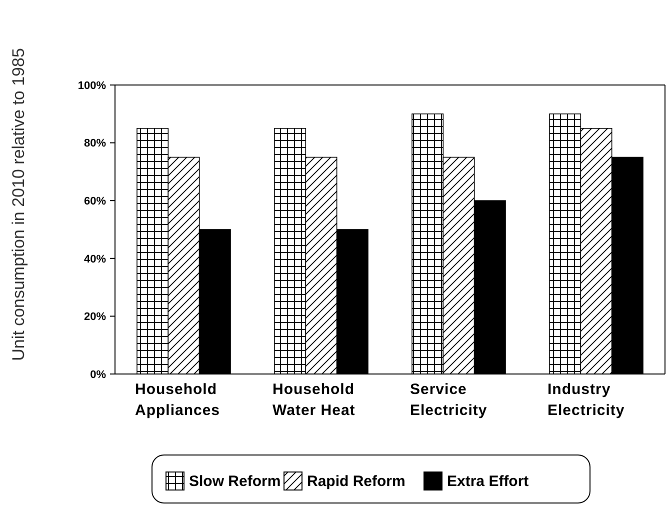  Describe the element at coordinates (95, 317) in the screenshot. I see `y-tick-label: 20%` at that location.